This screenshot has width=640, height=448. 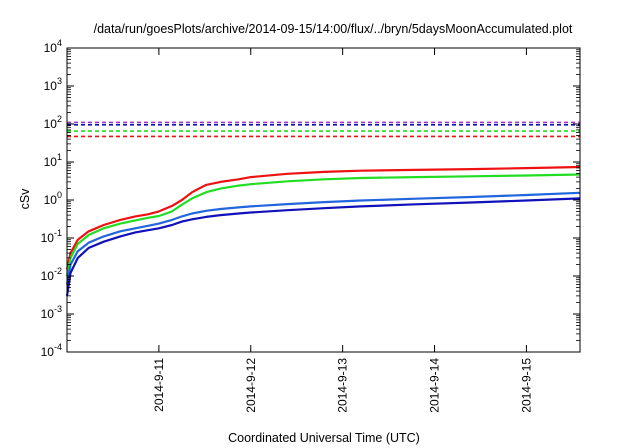 What do you see at coordinates (25, 199) in the screenshot?
I see `y-axis-label: cSv` at bounding box center [25, 199].